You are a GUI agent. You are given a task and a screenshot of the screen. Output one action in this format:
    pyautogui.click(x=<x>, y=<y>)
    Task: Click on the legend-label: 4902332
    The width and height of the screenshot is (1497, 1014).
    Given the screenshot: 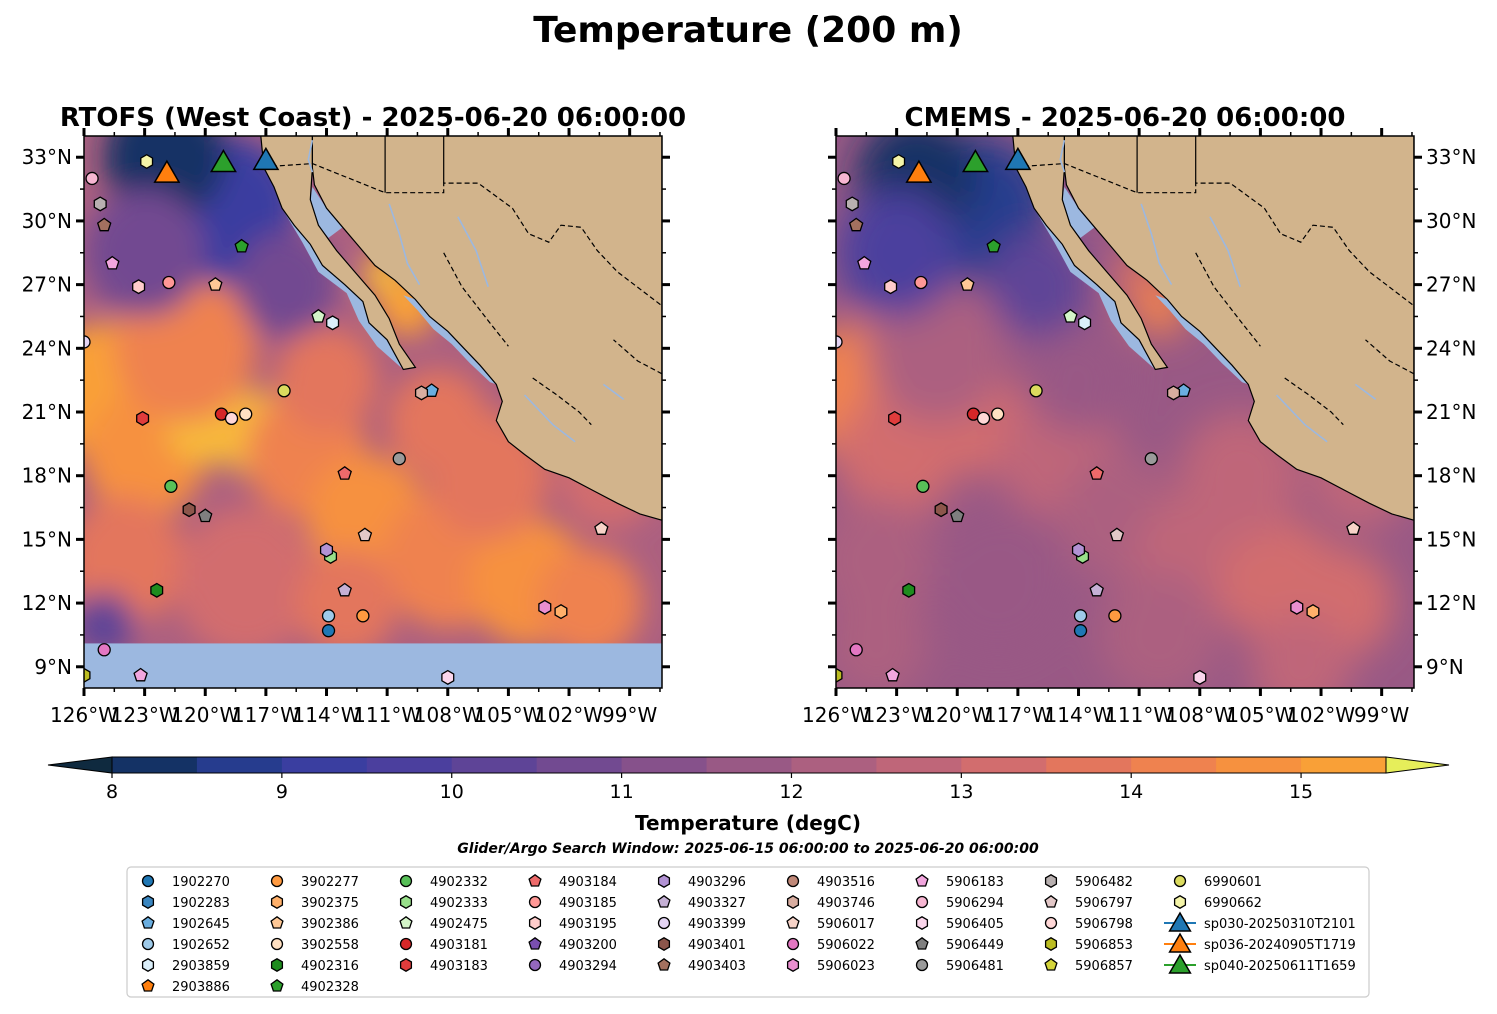 What is the action you would take?
    pyautogui.click(x=459, y=882)
    